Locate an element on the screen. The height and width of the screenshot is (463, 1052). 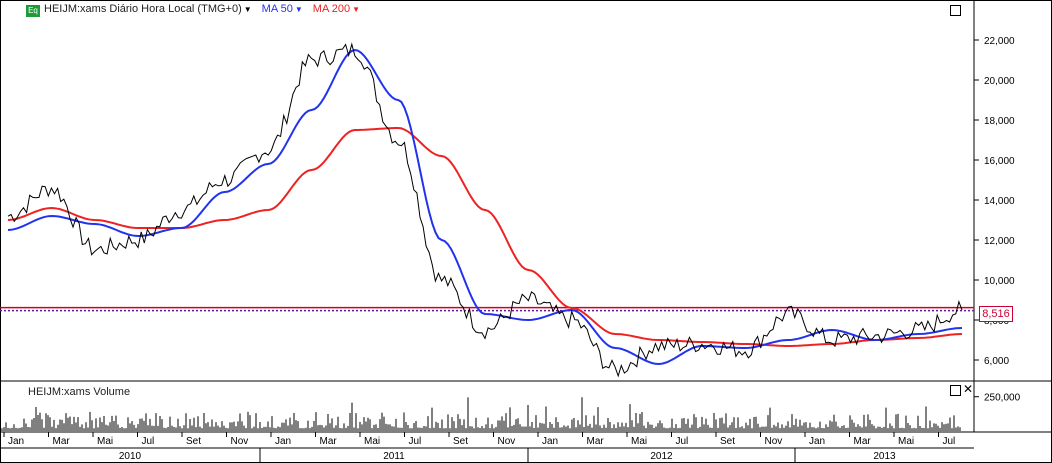
ticker-label: HEIJM:xams Diário Hora Local (TMG+0) is located at coordinates (143, 9).